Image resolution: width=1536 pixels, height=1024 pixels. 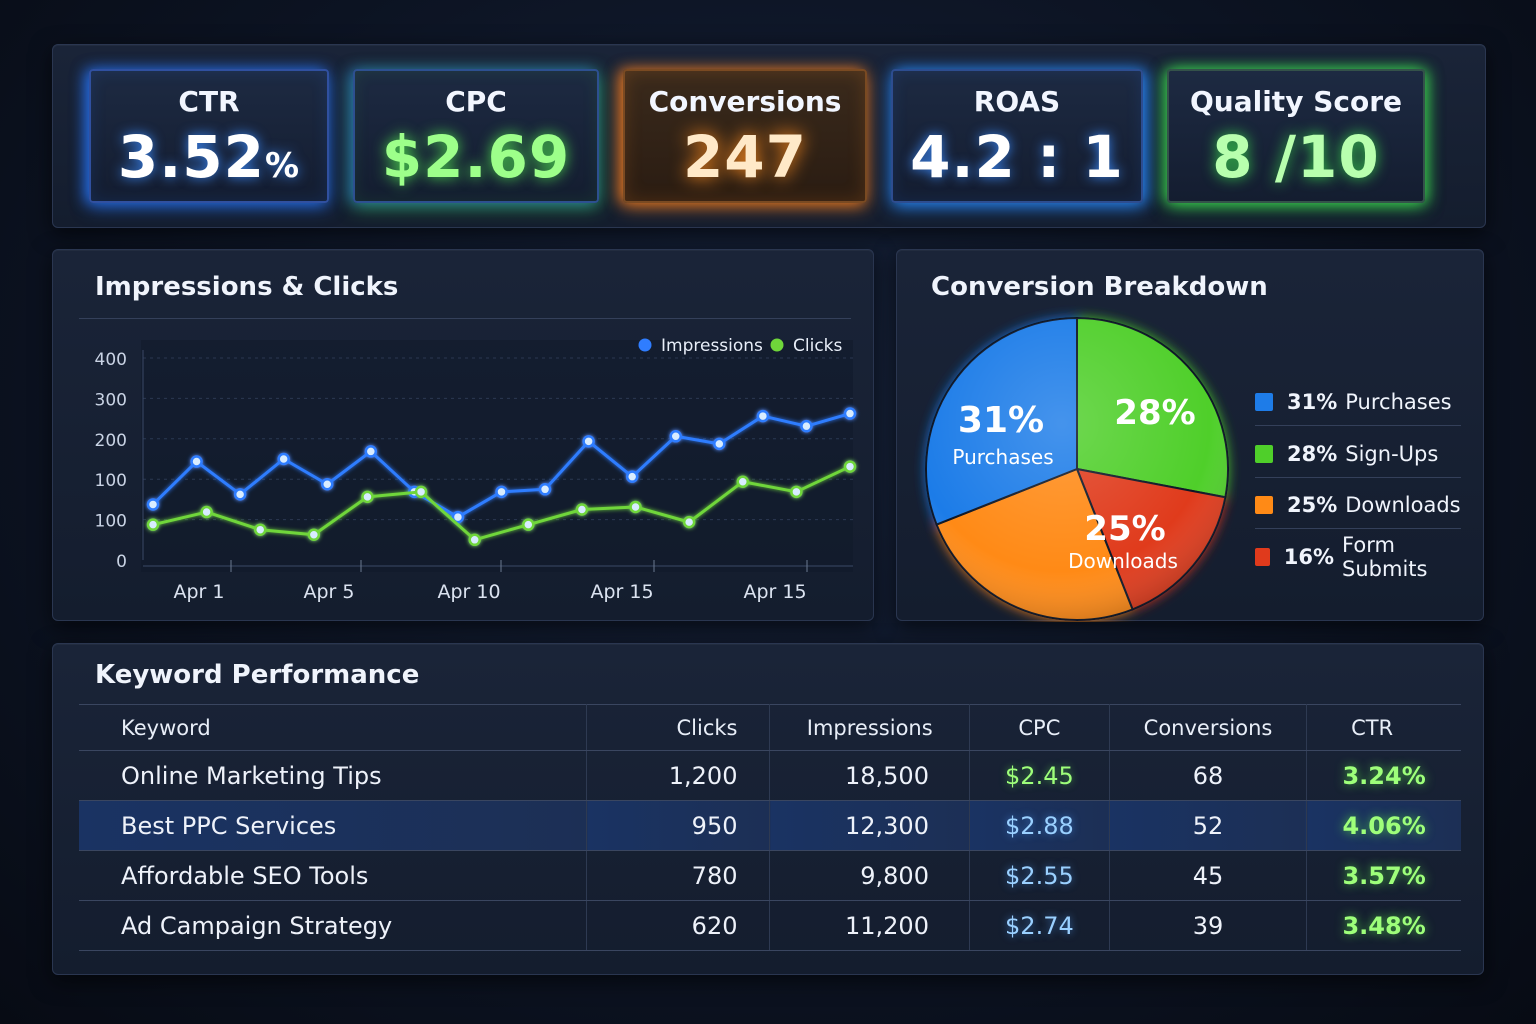 What do you see at coordinates (1296, 136) in the screenshot?
I see `kpi-quality-score-card: Quality Score 8 /10` at bounding box center [1296, 136].